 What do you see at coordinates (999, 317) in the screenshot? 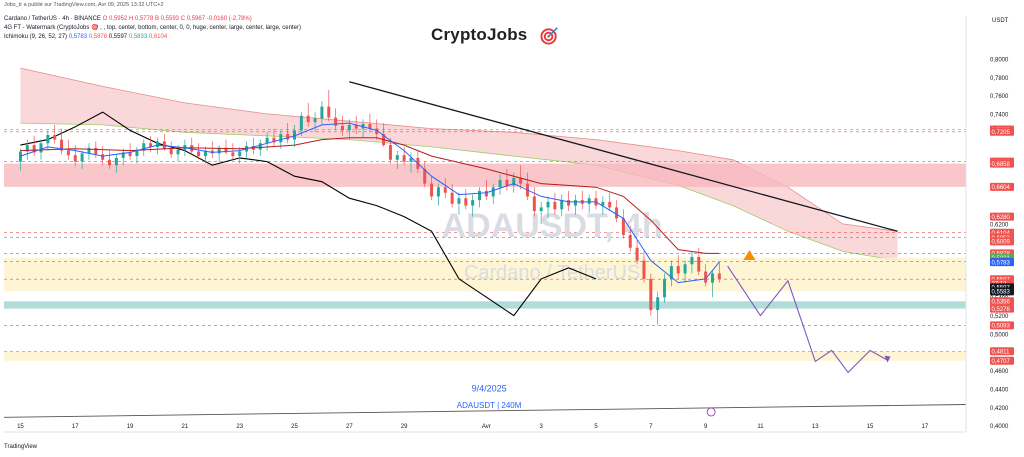
I see `price-tick-label: 0,5200` at bounding box center [999, 317].